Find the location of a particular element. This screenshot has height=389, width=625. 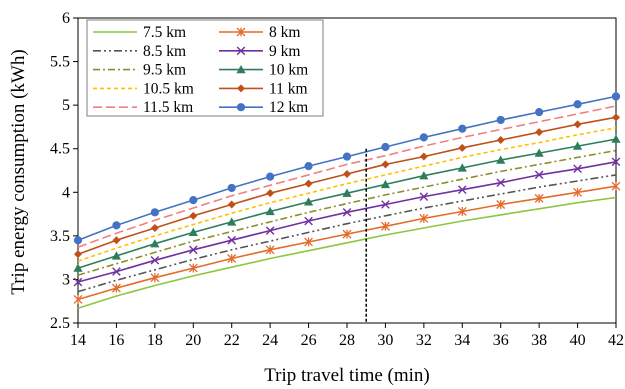

legend-label: 10 km is located at coordinates (288, 70).